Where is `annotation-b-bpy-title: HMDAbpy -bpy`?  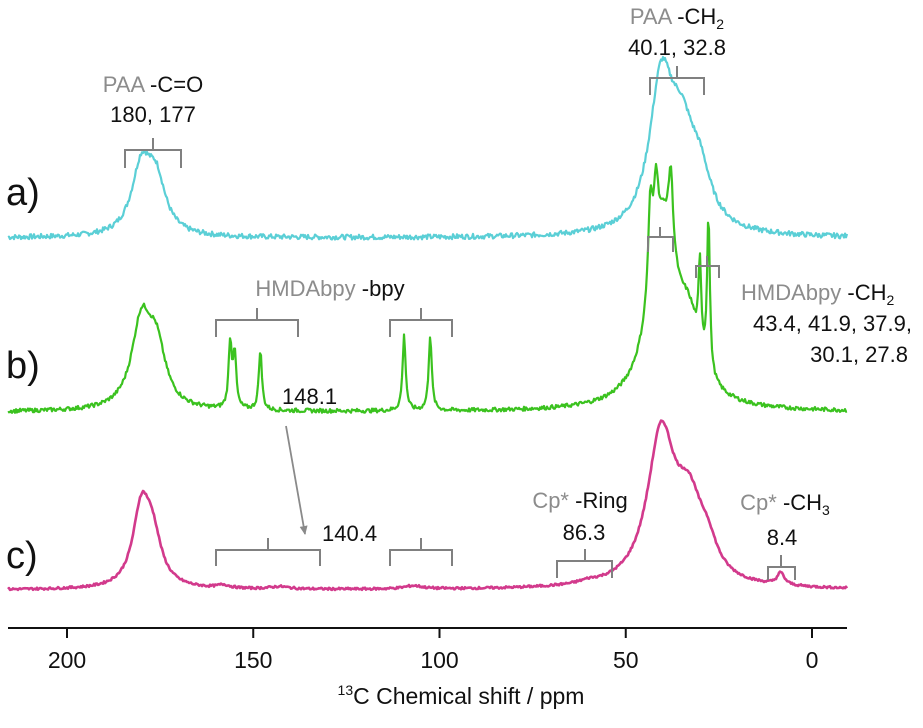 annotation-b-bpy-title: HMDAbpy -bpy is located at coordinates (329, 288).